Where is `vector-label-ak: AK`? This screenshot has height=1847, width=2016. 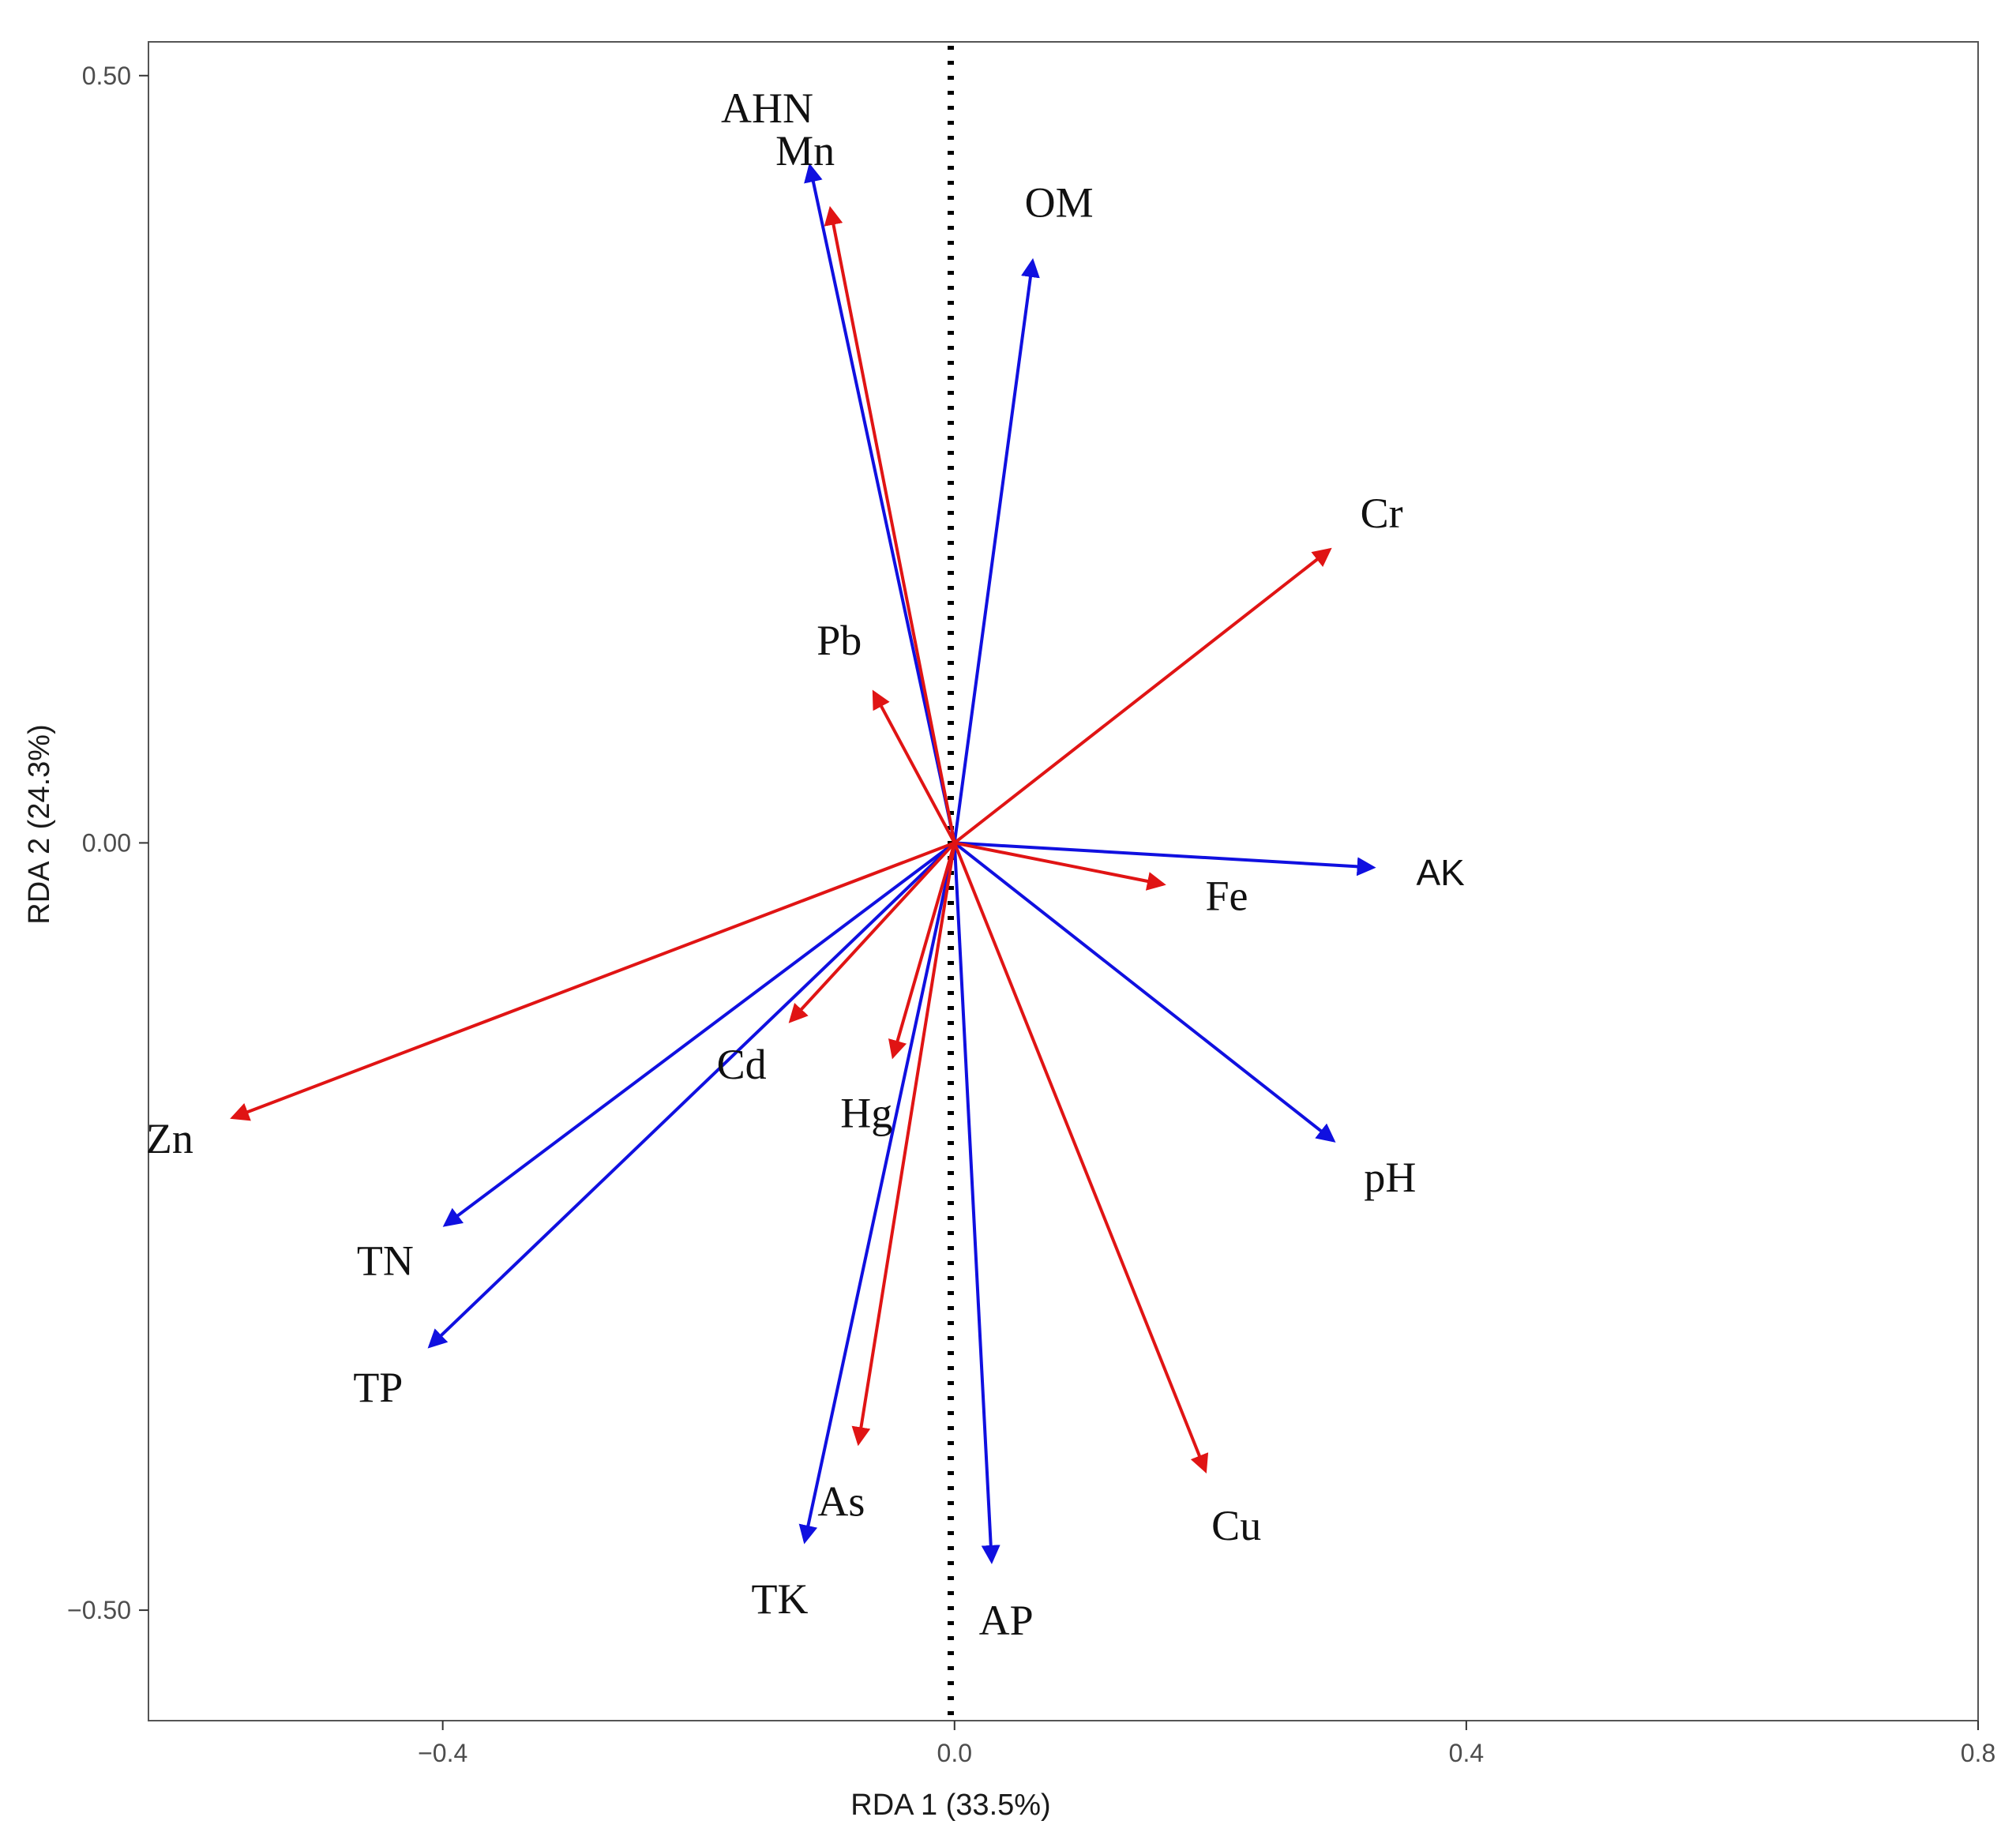
vector-label-ak: AK is located at coordinates (1440, 872).